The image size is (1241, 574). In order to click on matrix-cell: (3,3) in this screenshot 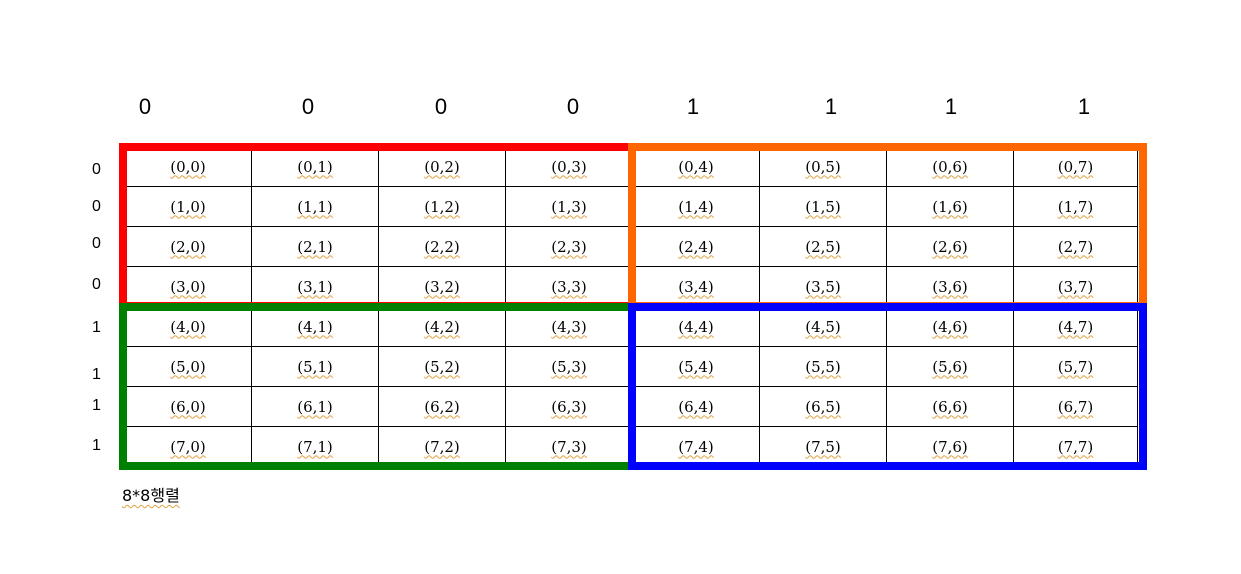, I will do `click(569, 286)`.